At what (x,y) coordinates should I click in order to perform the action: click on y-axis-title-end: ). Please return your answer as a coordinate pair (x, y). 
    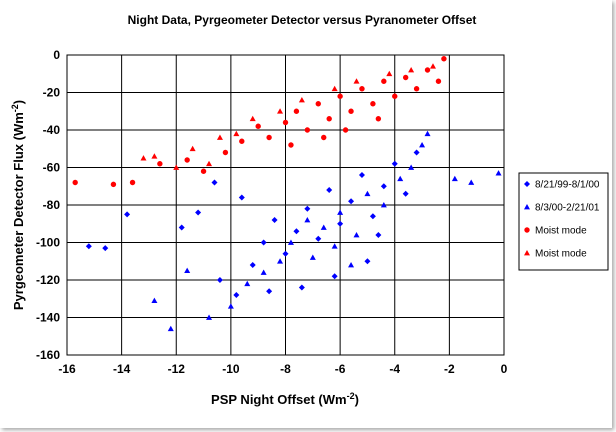
    Looking at the image, I should click on (18, 102).